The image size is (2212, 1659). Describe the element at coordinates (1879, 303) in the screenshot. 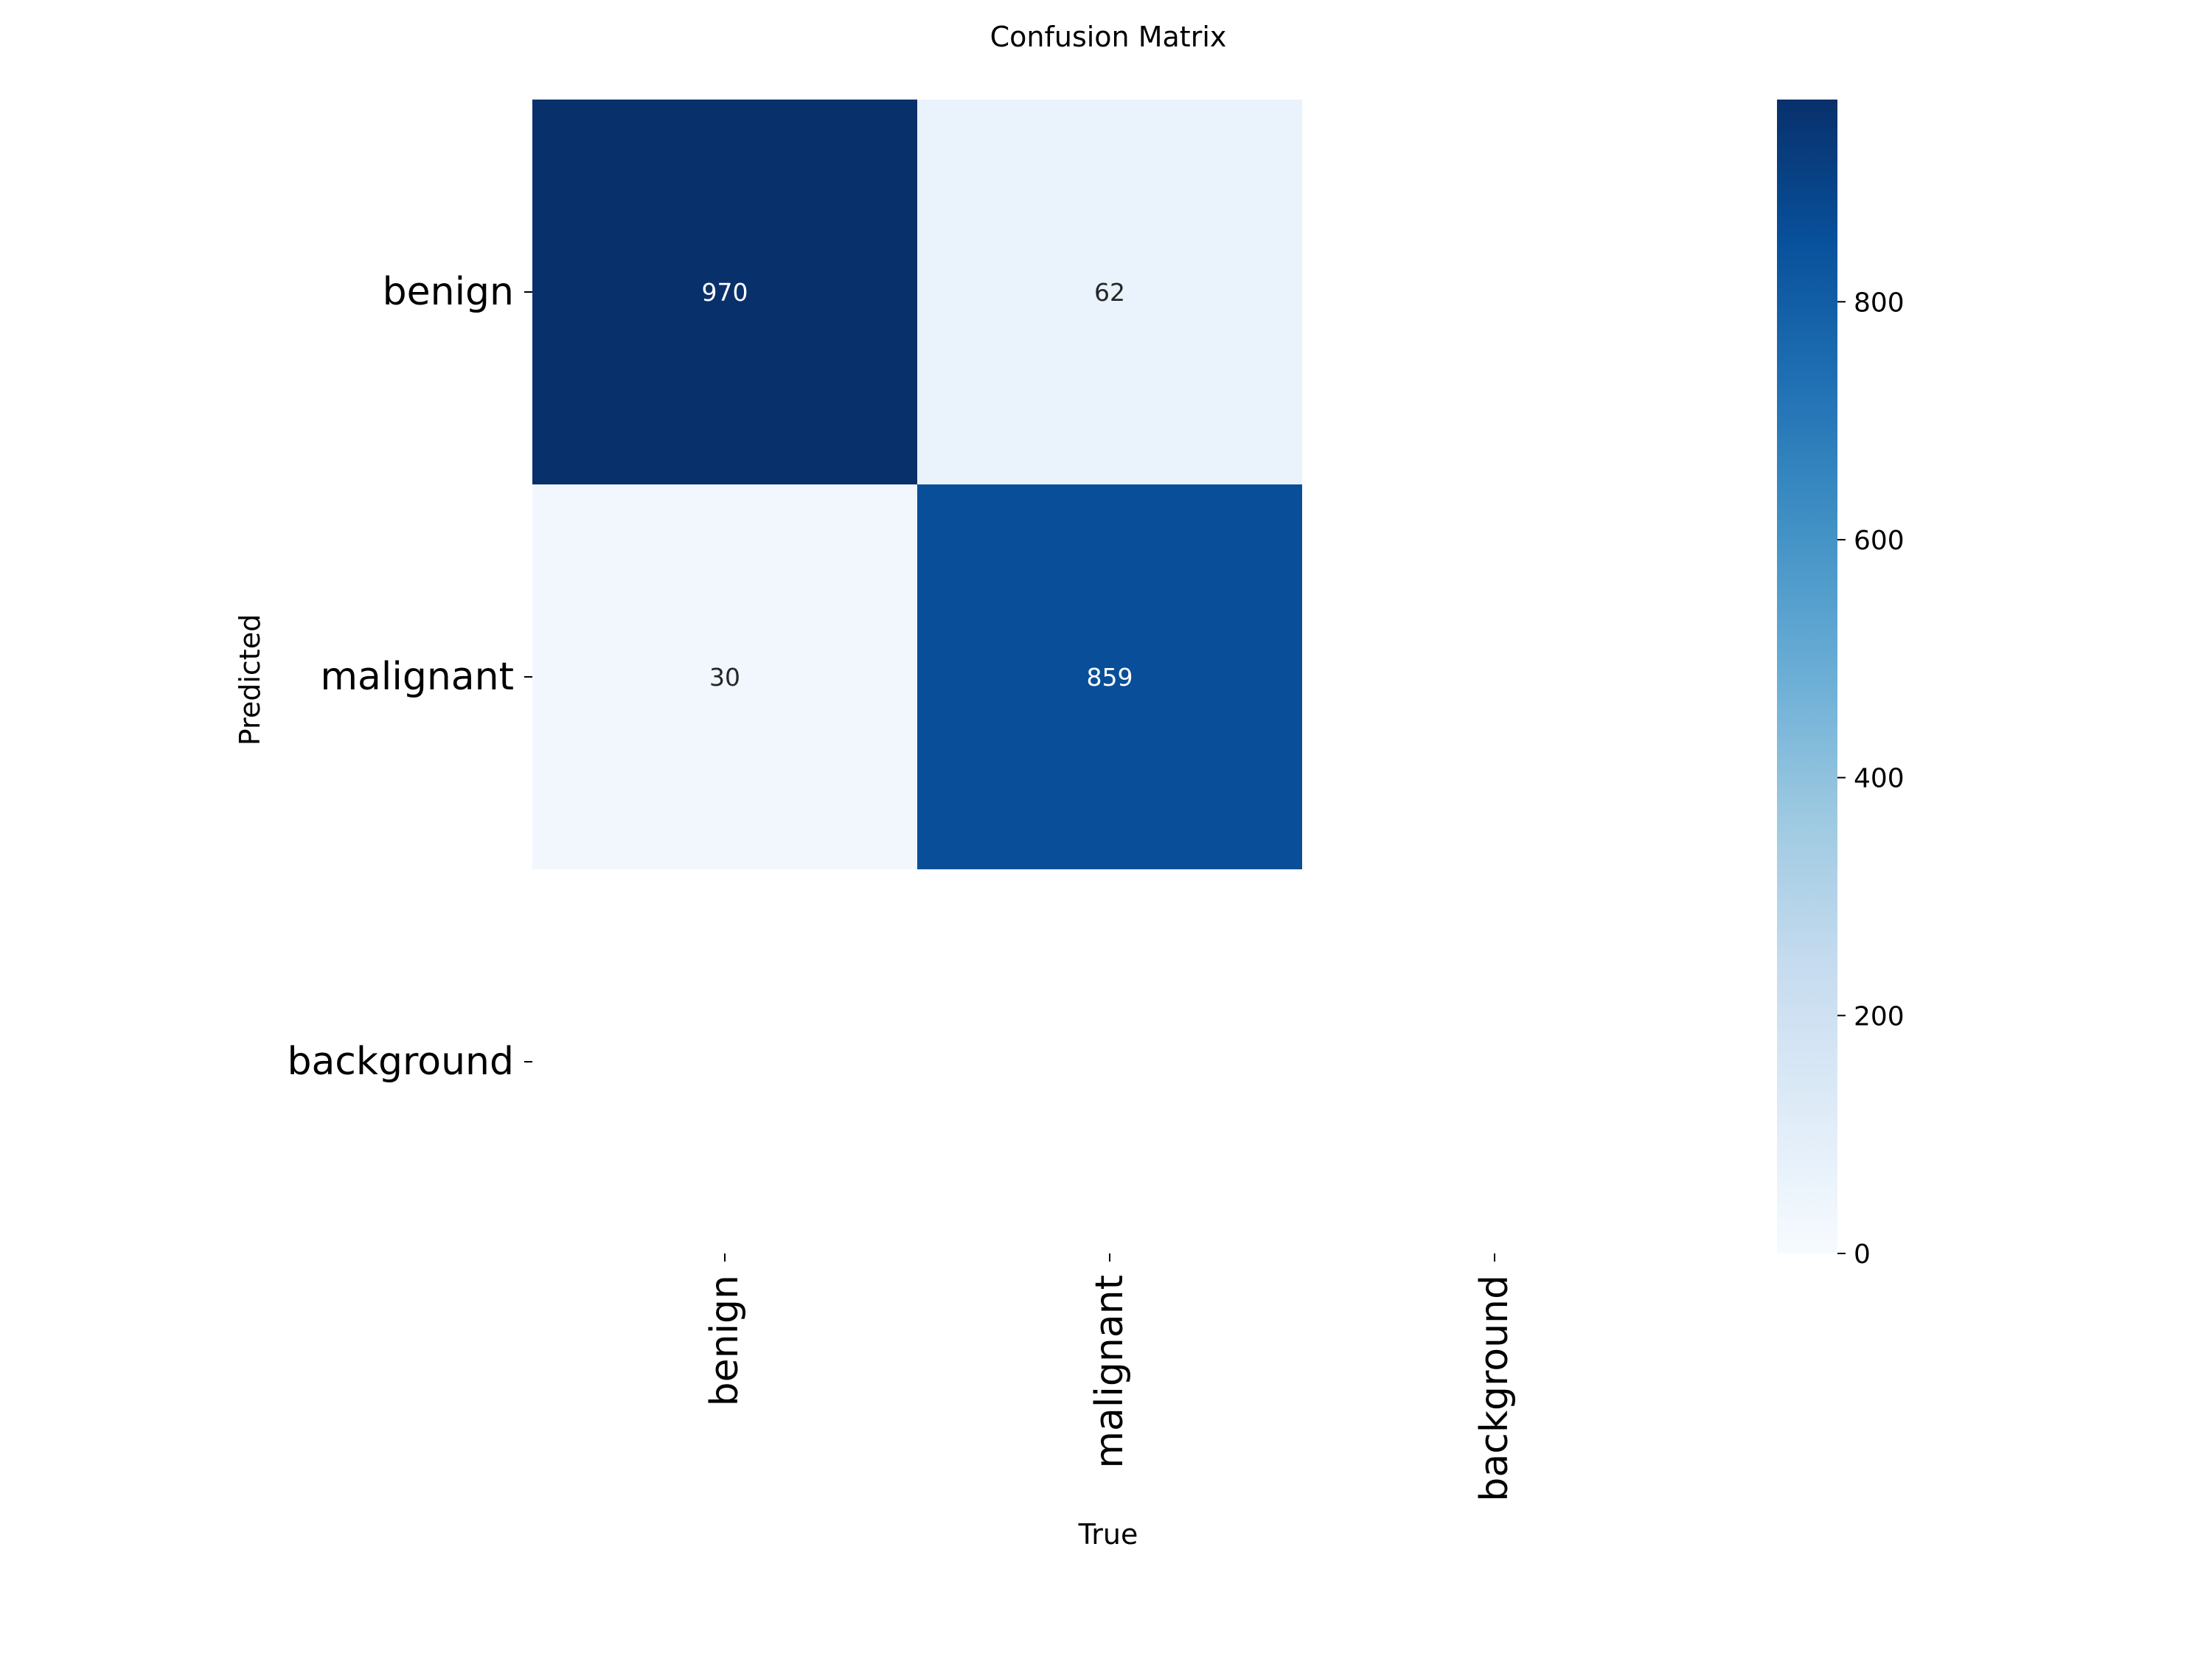

I see `colorbar-tick-label-800: 800` at that location.